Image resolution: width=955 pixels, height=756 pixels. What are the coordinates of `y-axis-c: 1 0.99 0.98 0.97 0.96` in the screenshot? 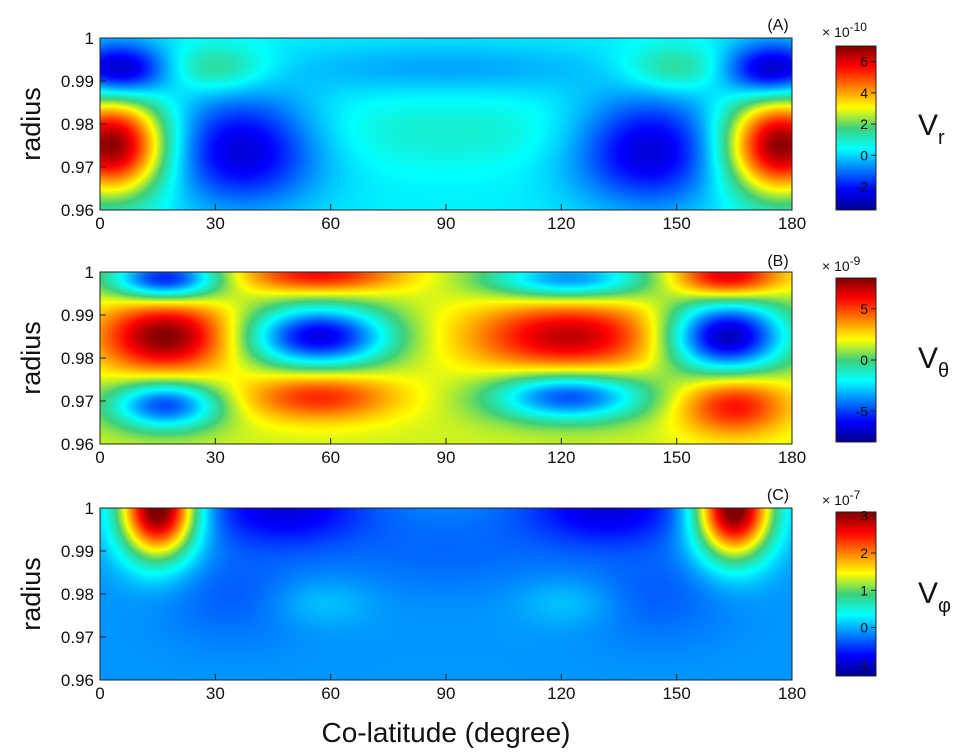 It's located at (83, 594).